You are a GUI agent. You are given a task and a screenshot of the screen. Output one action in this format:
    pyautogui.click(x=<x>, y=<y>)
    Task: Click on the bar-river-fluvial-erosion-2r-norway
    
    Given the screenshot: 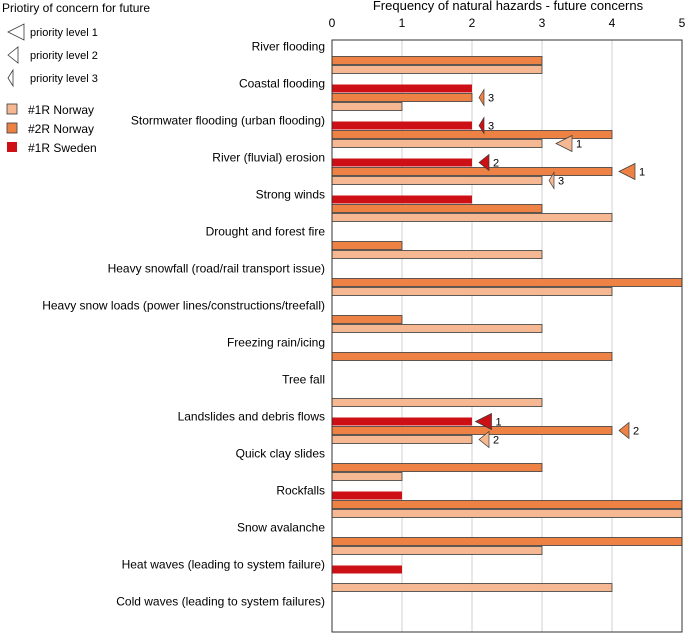 What is the action you would take?
    pyautogui.click(x=472, y=171)
    